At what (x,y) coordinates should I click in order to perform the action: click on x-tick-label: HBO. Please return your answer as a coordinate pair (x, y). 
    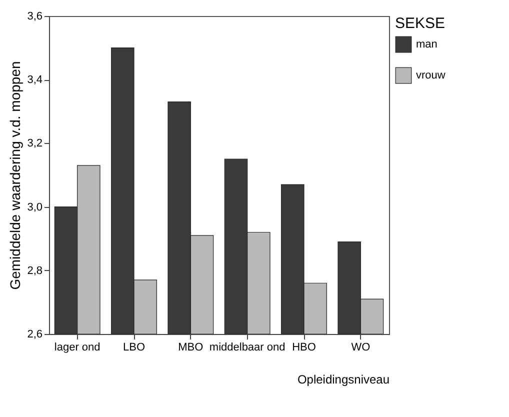
    Looking at the image, I should click on (304, 348).